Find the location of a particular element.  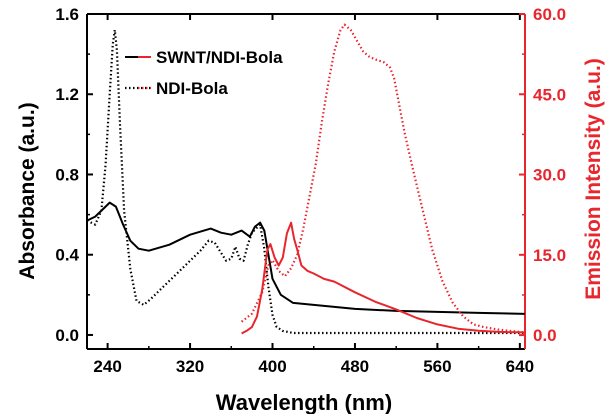

y-axis-left-label: Absorbance (a.u.) is located at coordinates (27, 190).